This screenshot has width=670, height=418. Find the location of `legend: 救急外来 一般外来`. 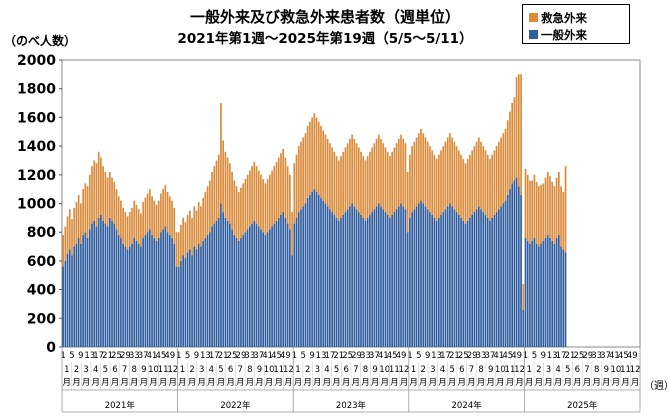

legend: 救急外来 一般外来 is located at coordinates (576, 24).